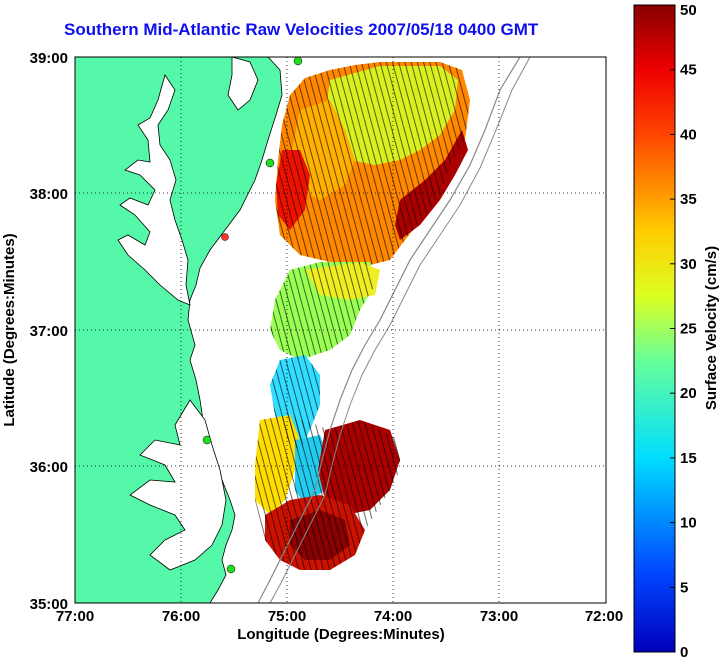  I want to click on x-tick-label: 74:00, so click(393, 616).